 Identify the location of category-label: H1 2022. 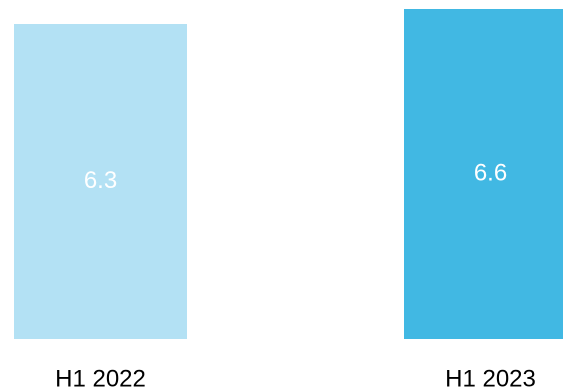
(100, 378).